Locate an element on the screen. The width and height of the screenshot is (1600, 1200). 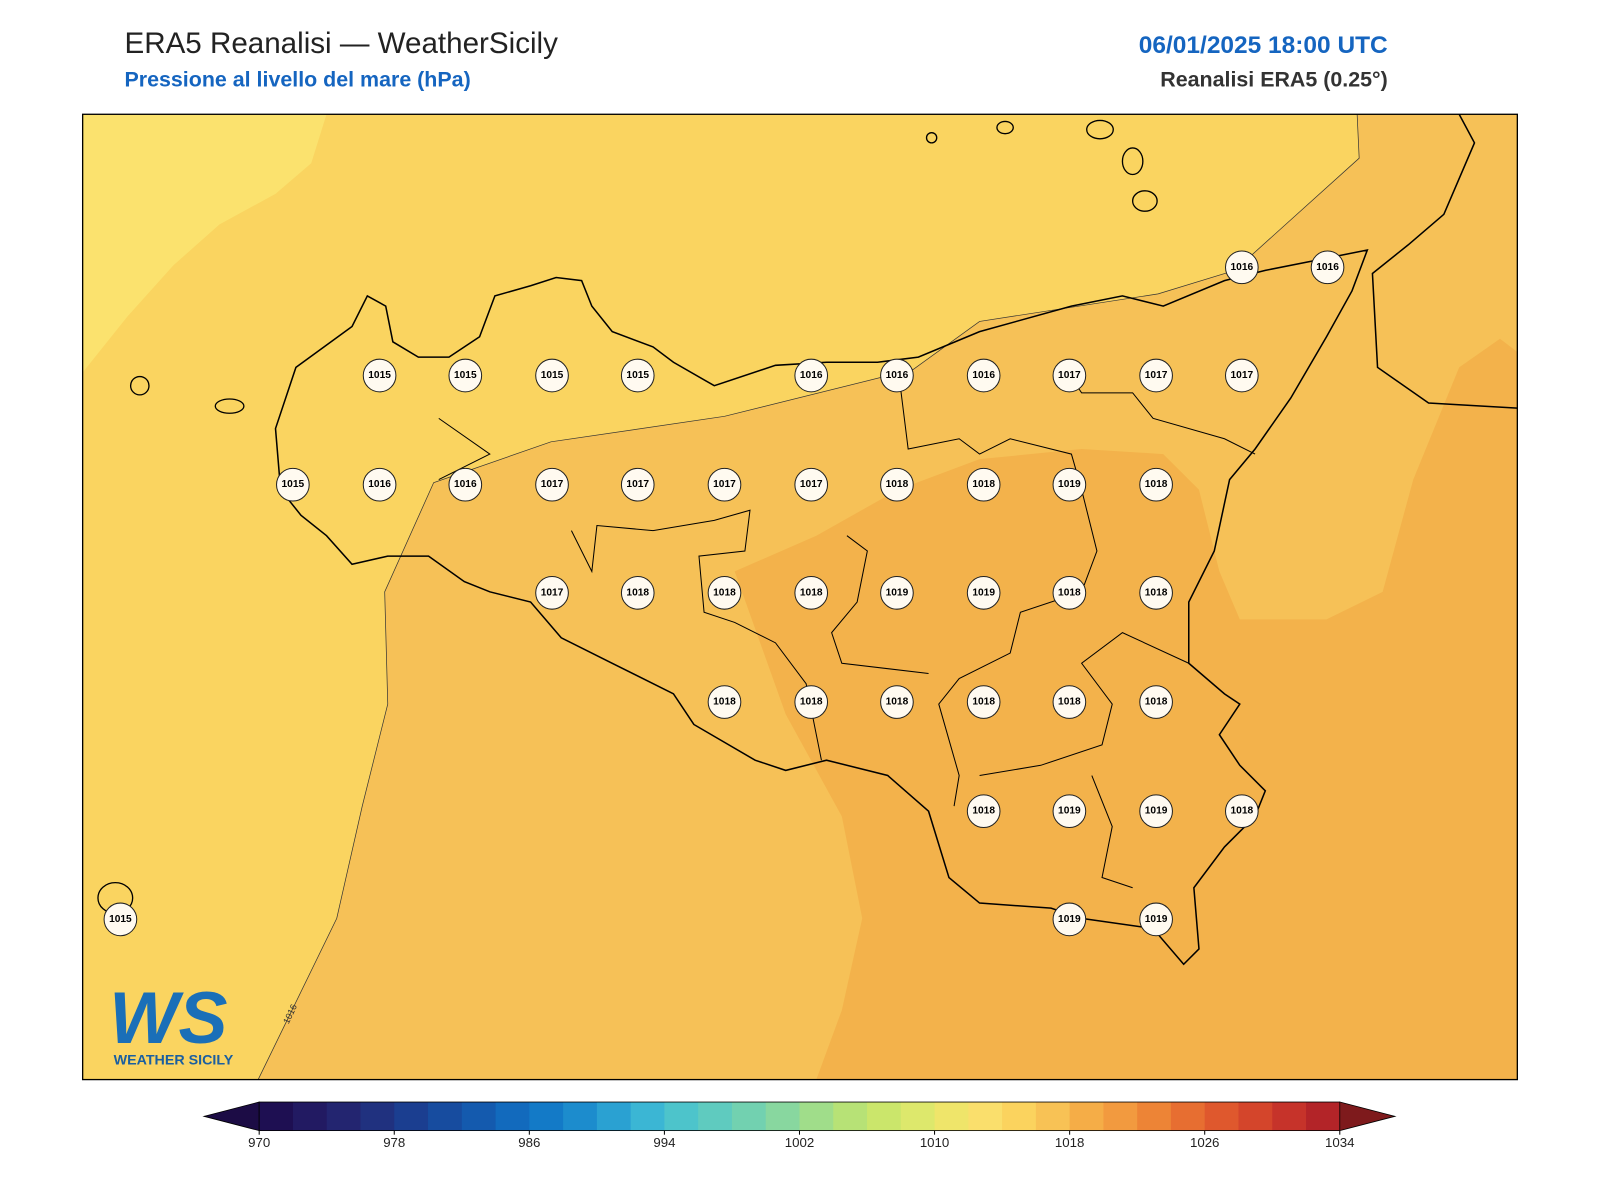
colorbar-tick-label: 986 is located at coordinates (529, 1142).